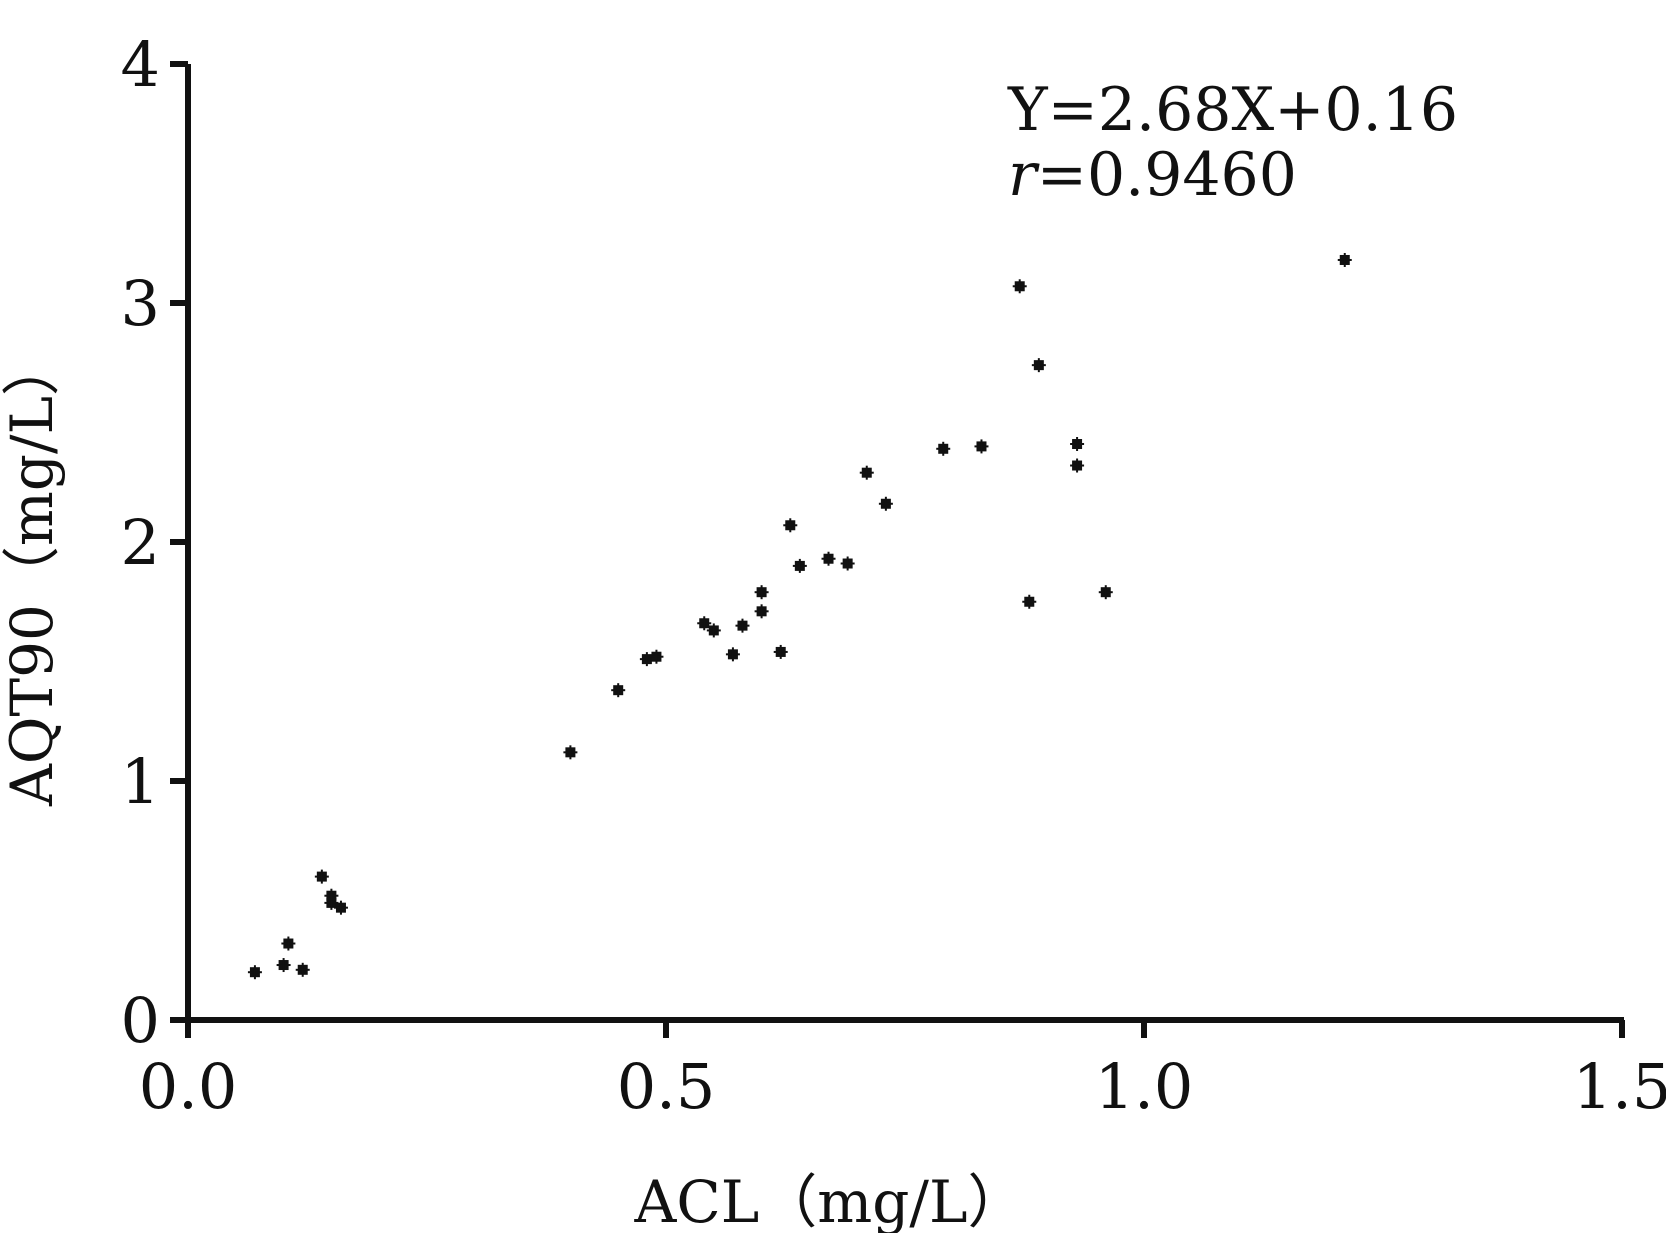 The image size is (1666, 1238). I want to click on x-tick-label: 0.5, so click(666, 1086).